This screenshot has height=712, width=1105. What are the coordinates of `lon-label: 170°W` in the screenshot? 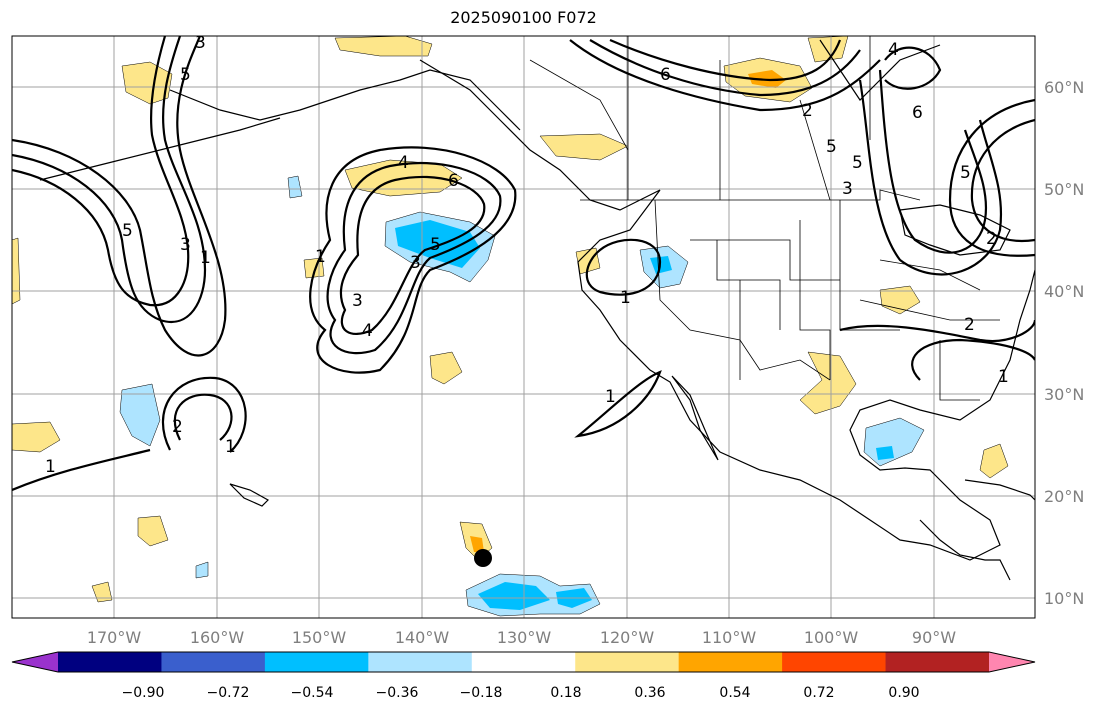 It's located at (114, 637).